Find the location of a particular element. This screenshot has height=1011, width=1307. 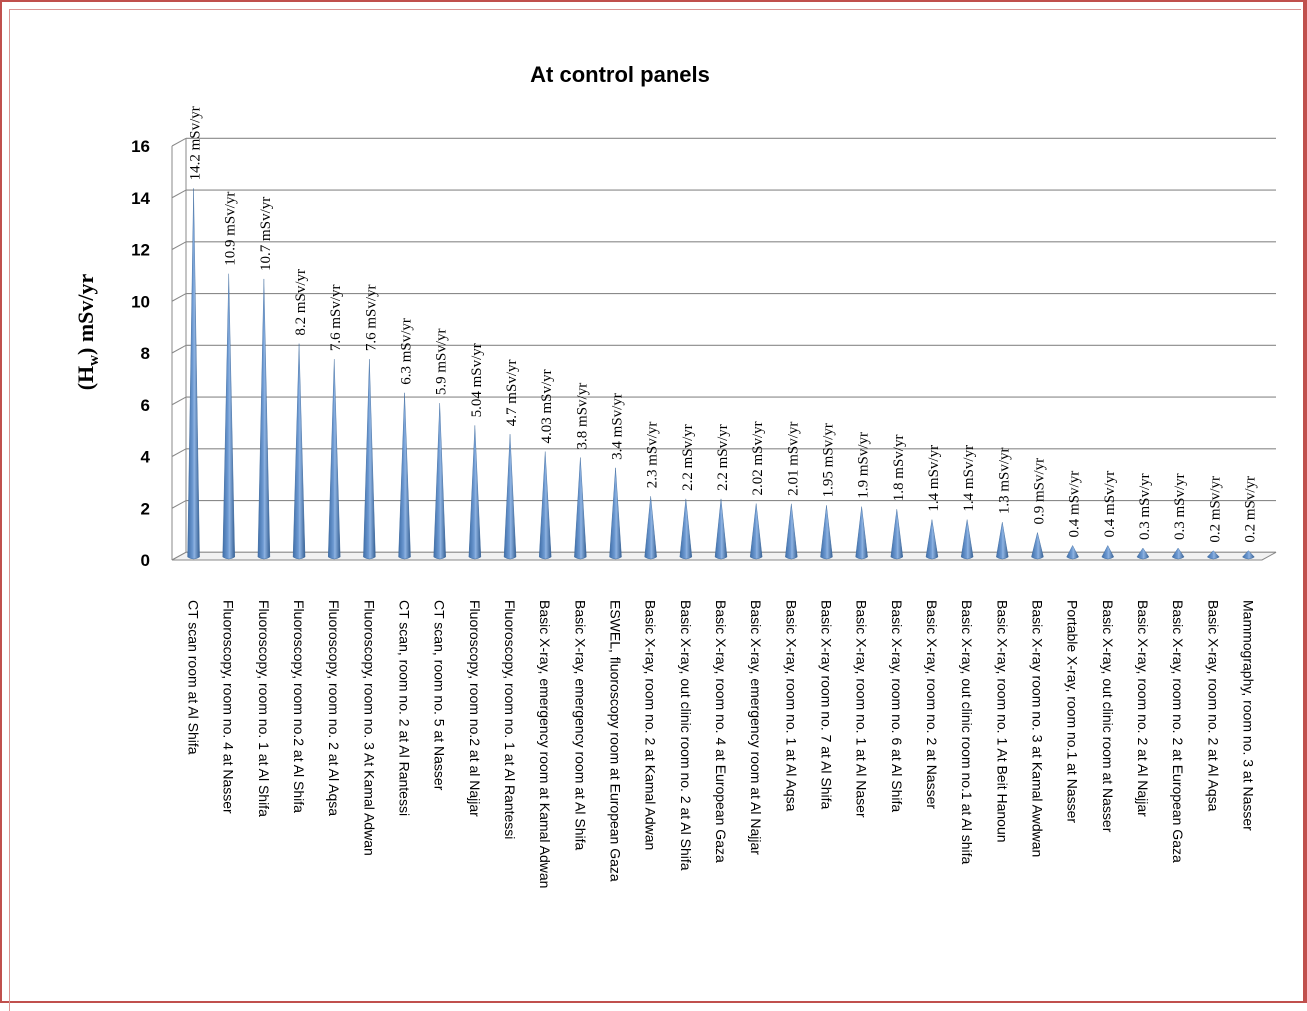

category-label: Basic X-ray, room no. 1 At Beit Hanoun is located at coordinates (1002, 721).